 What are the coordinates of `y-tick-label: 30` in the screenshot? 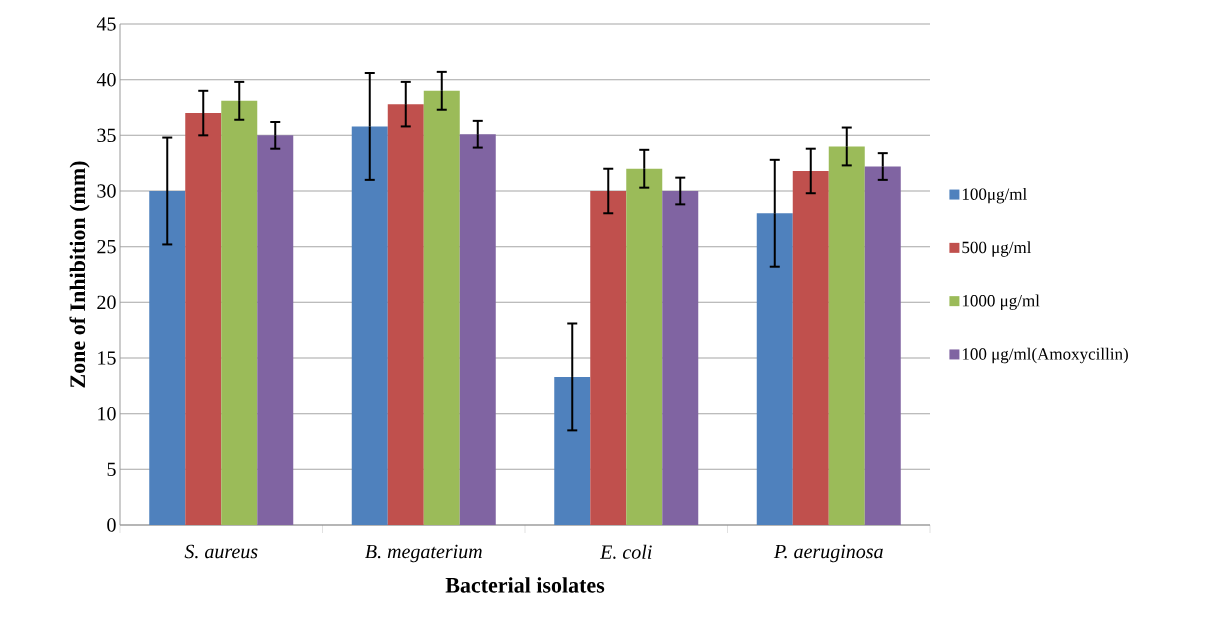 It's located at (106, 191).